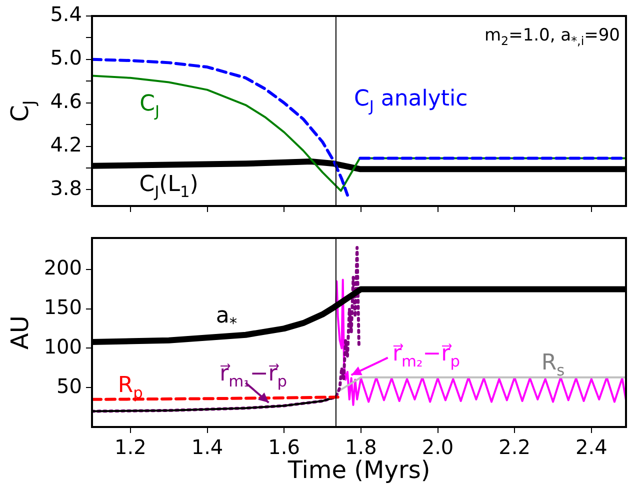  Describe the element at coordinates (22, 111) in the screenshot. I see `y-axis-title: CJ` at that location.